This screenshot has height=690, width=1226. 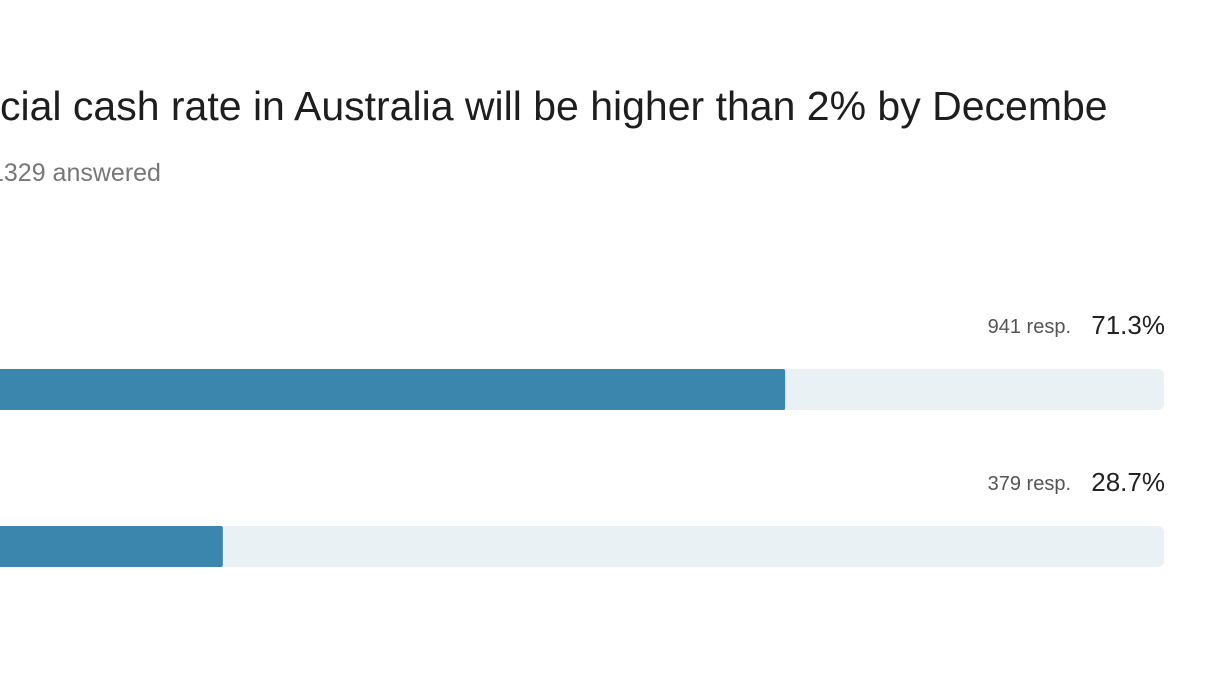 I want to click on percent-label: 71.3%, so click(x=1128, y=325).